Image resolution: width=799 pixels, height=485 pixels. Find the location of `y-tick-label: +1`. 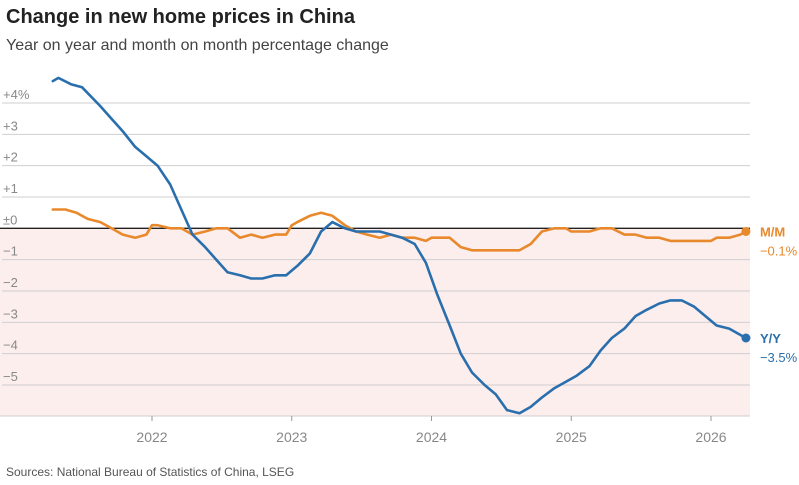

y-tick-label: +1 is located at coordinates (10, 188).